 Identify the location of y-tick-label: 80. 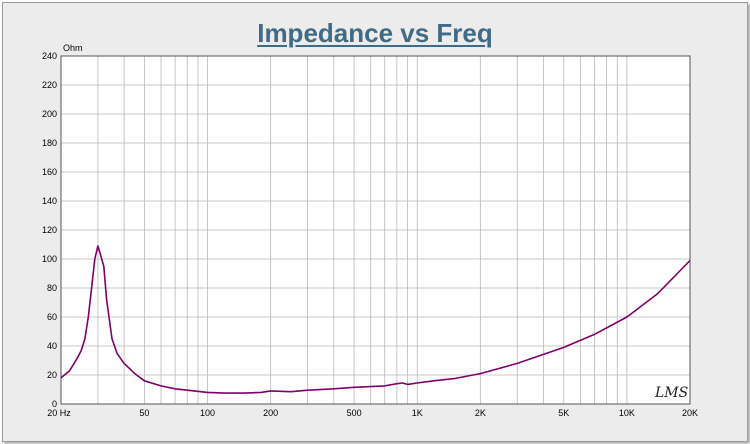
(52, 288).